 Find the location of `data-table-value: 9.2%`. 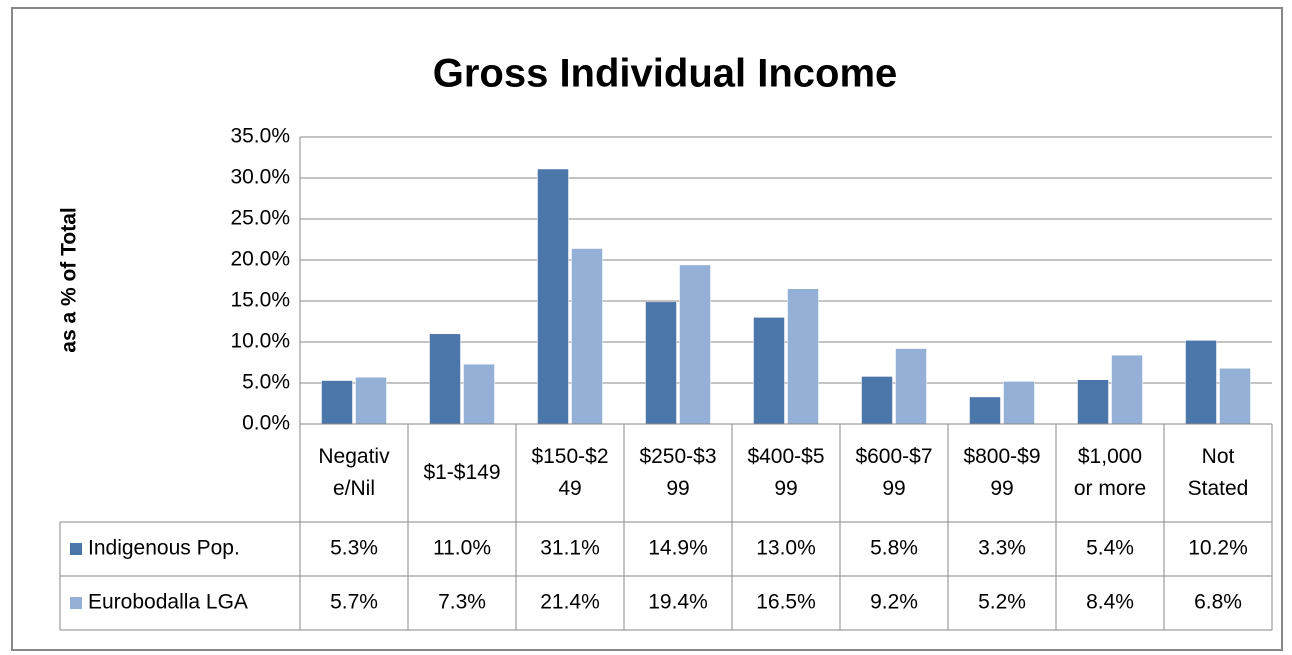

data-table-value: 9.2% is located at coordinates (894, 602).